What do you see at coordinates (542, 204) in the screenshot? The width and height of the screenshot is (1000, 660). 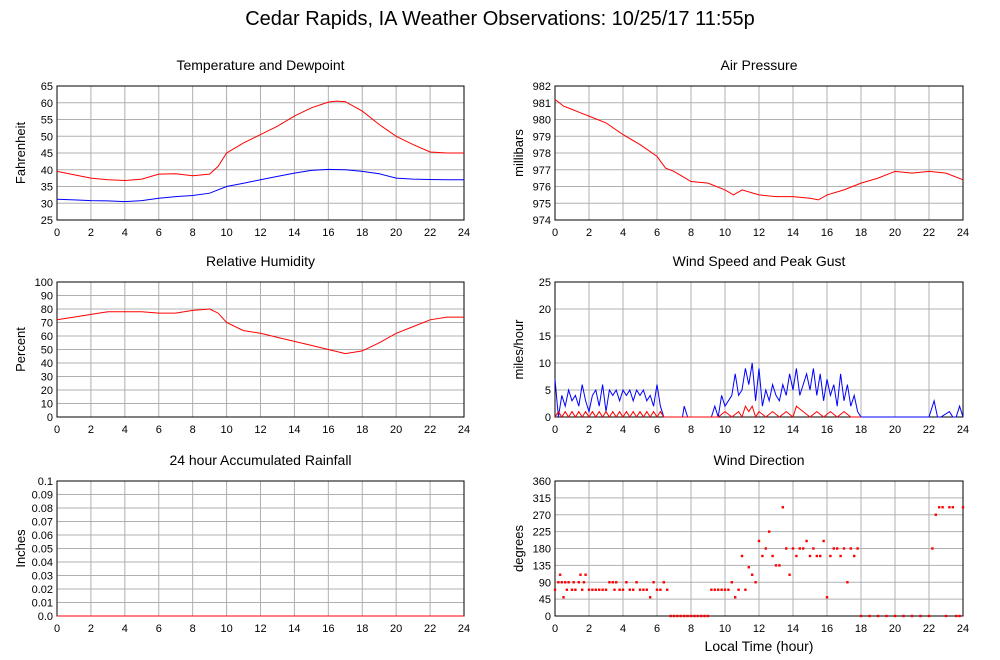 I see `y-tick-label: 975` at bounding box center [542, 204].